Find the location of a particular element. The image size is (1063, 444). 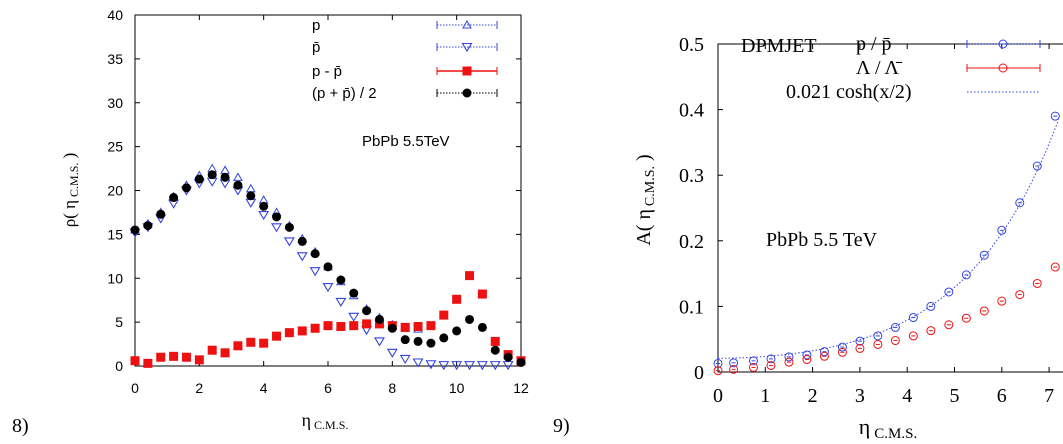

plot8-ytick-label: 30 is located at coordinates (115, 103).